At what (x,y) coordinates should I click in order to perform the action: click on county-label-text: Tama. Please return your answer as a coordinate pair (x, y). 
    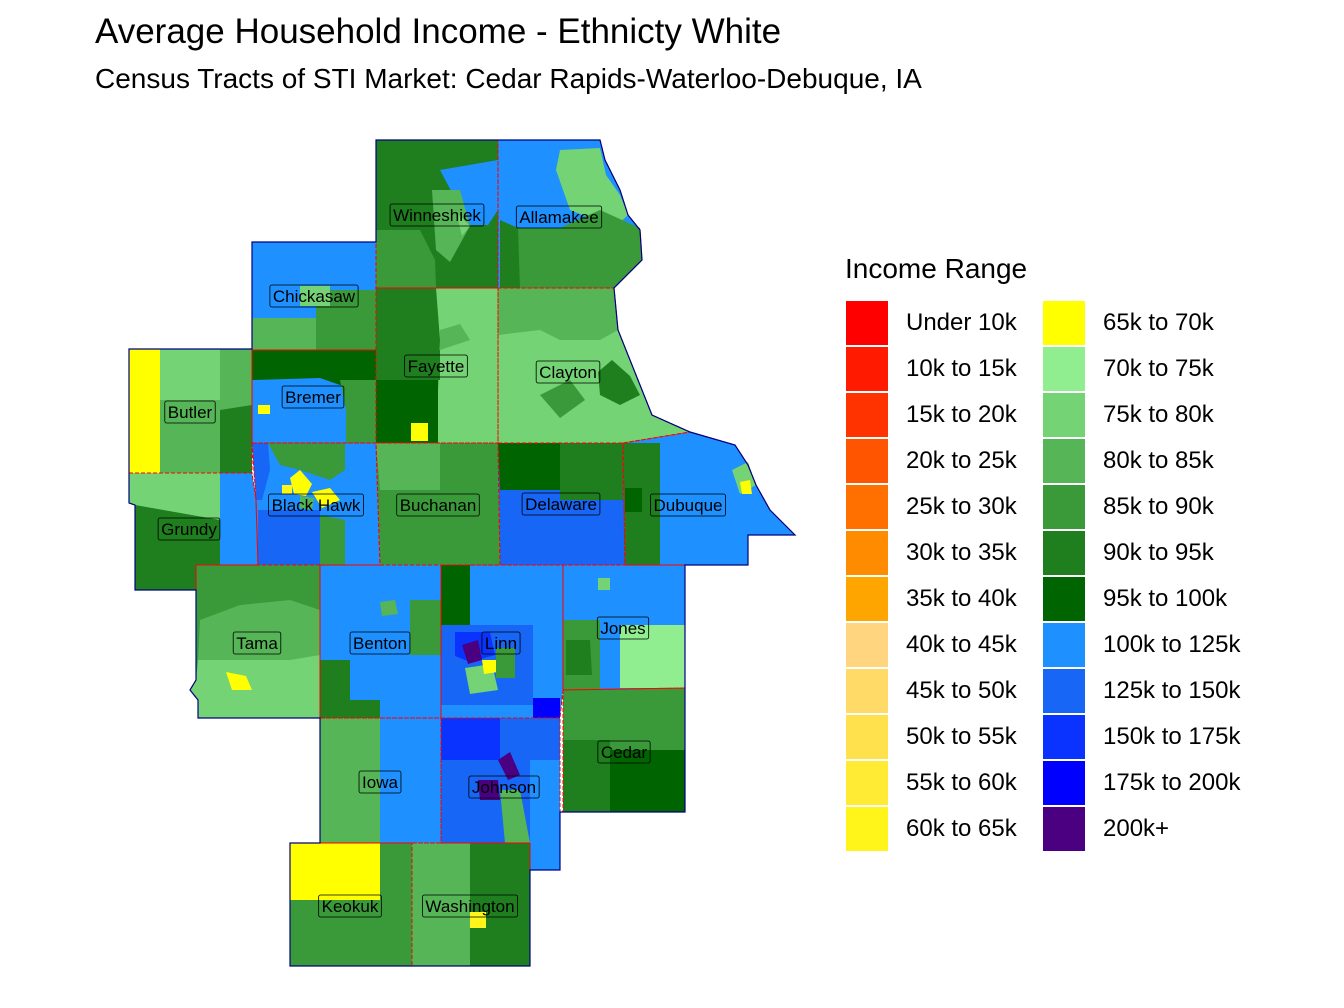
    Looking at the image, I should click on (257, 643).